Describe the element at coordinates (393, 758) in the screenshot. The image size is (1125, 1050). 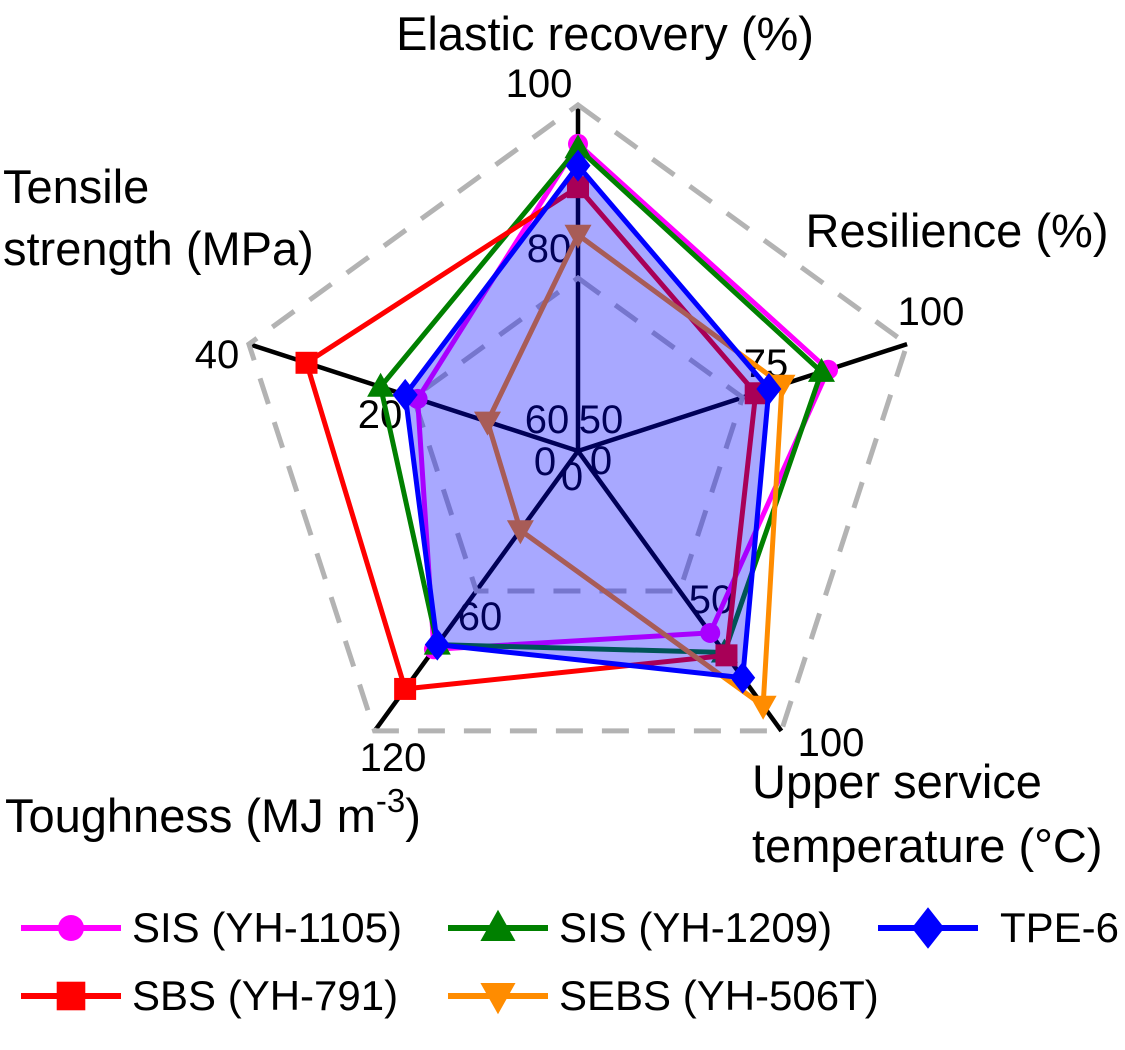
I see `tick-label-axis3-max: 120` at that location.